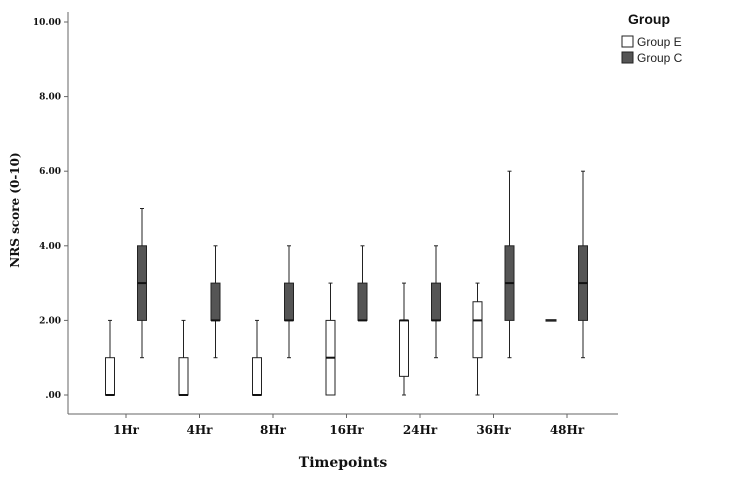 Image resolution: width=750 pixels, height=484 pixels. What do you see at coordinates (493, 430) in the screenshot?
I see `x-tick-label: 36Hr` at bounding box center [493, 430].